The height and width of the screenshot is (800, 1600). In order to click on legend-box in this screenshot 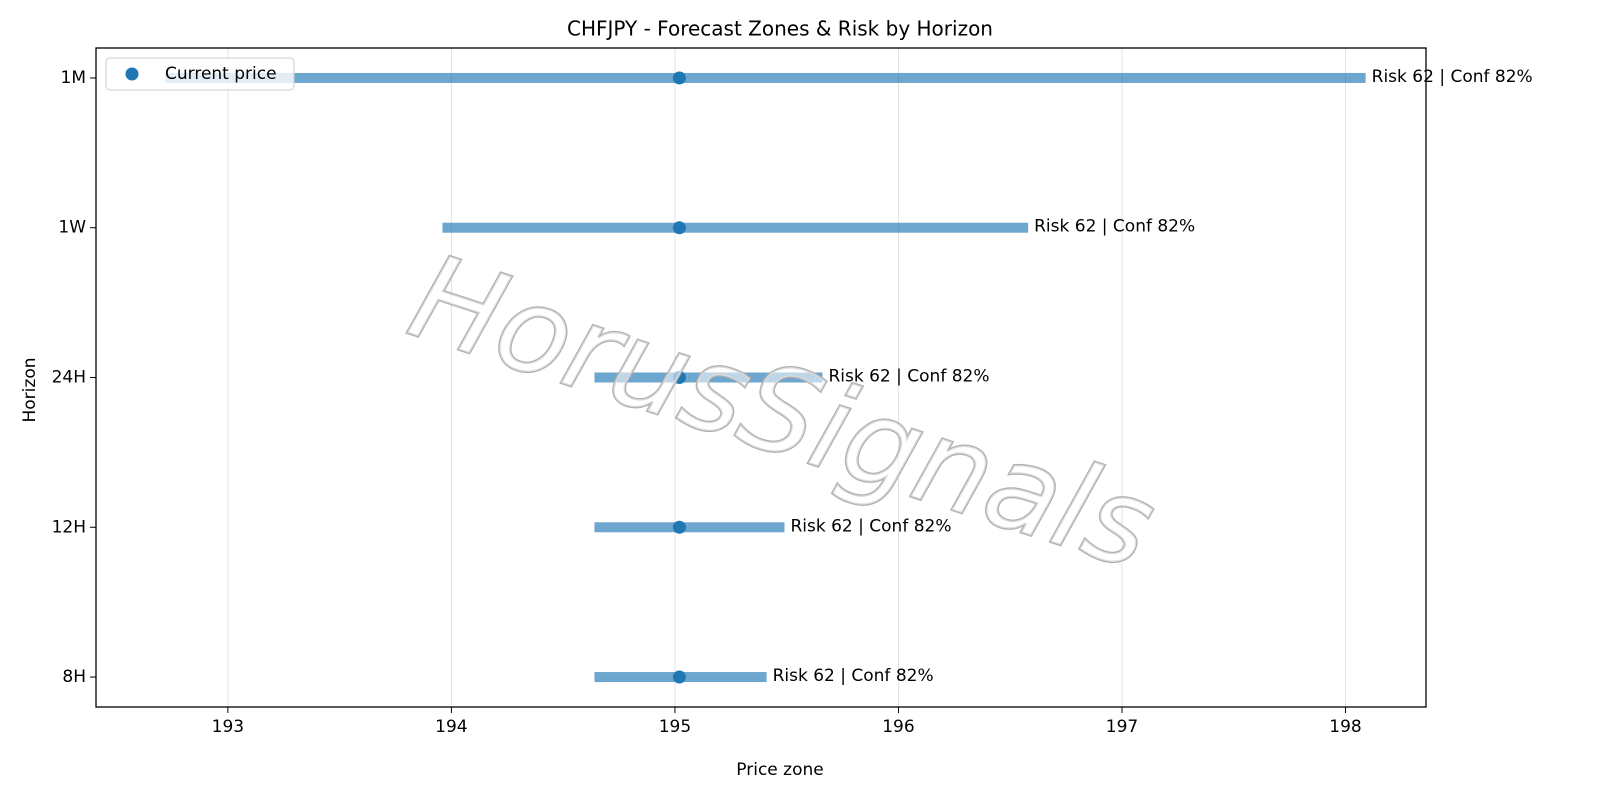, I will do `click(200, 74)`.